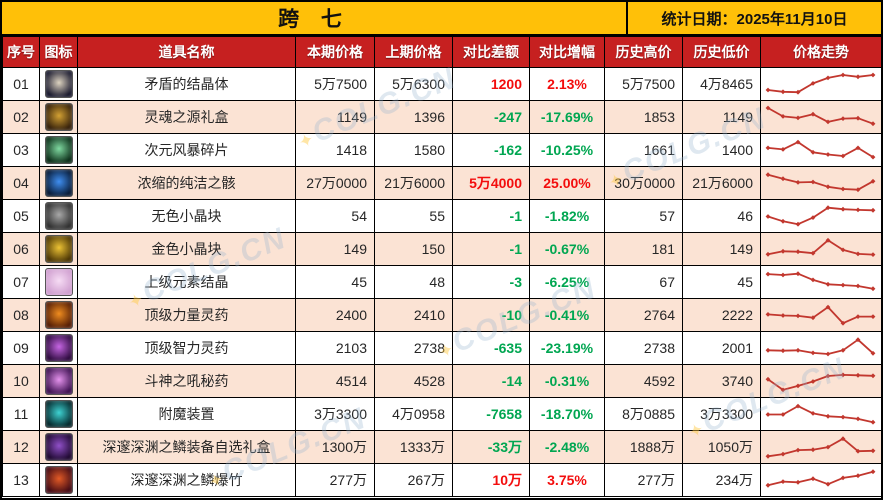  Describe the element at coordinates (567, 183) in the screenshot. I see `diff-percent: 25.00%` at that location.